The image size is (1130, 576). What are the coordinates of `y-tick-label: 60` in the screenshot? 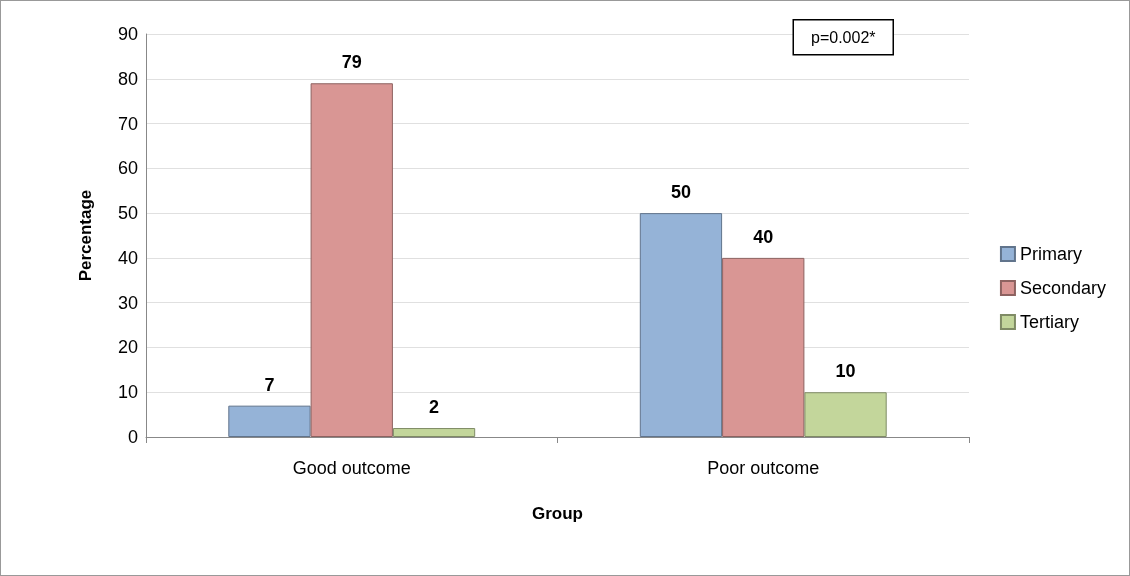 It's located at (127, 168).